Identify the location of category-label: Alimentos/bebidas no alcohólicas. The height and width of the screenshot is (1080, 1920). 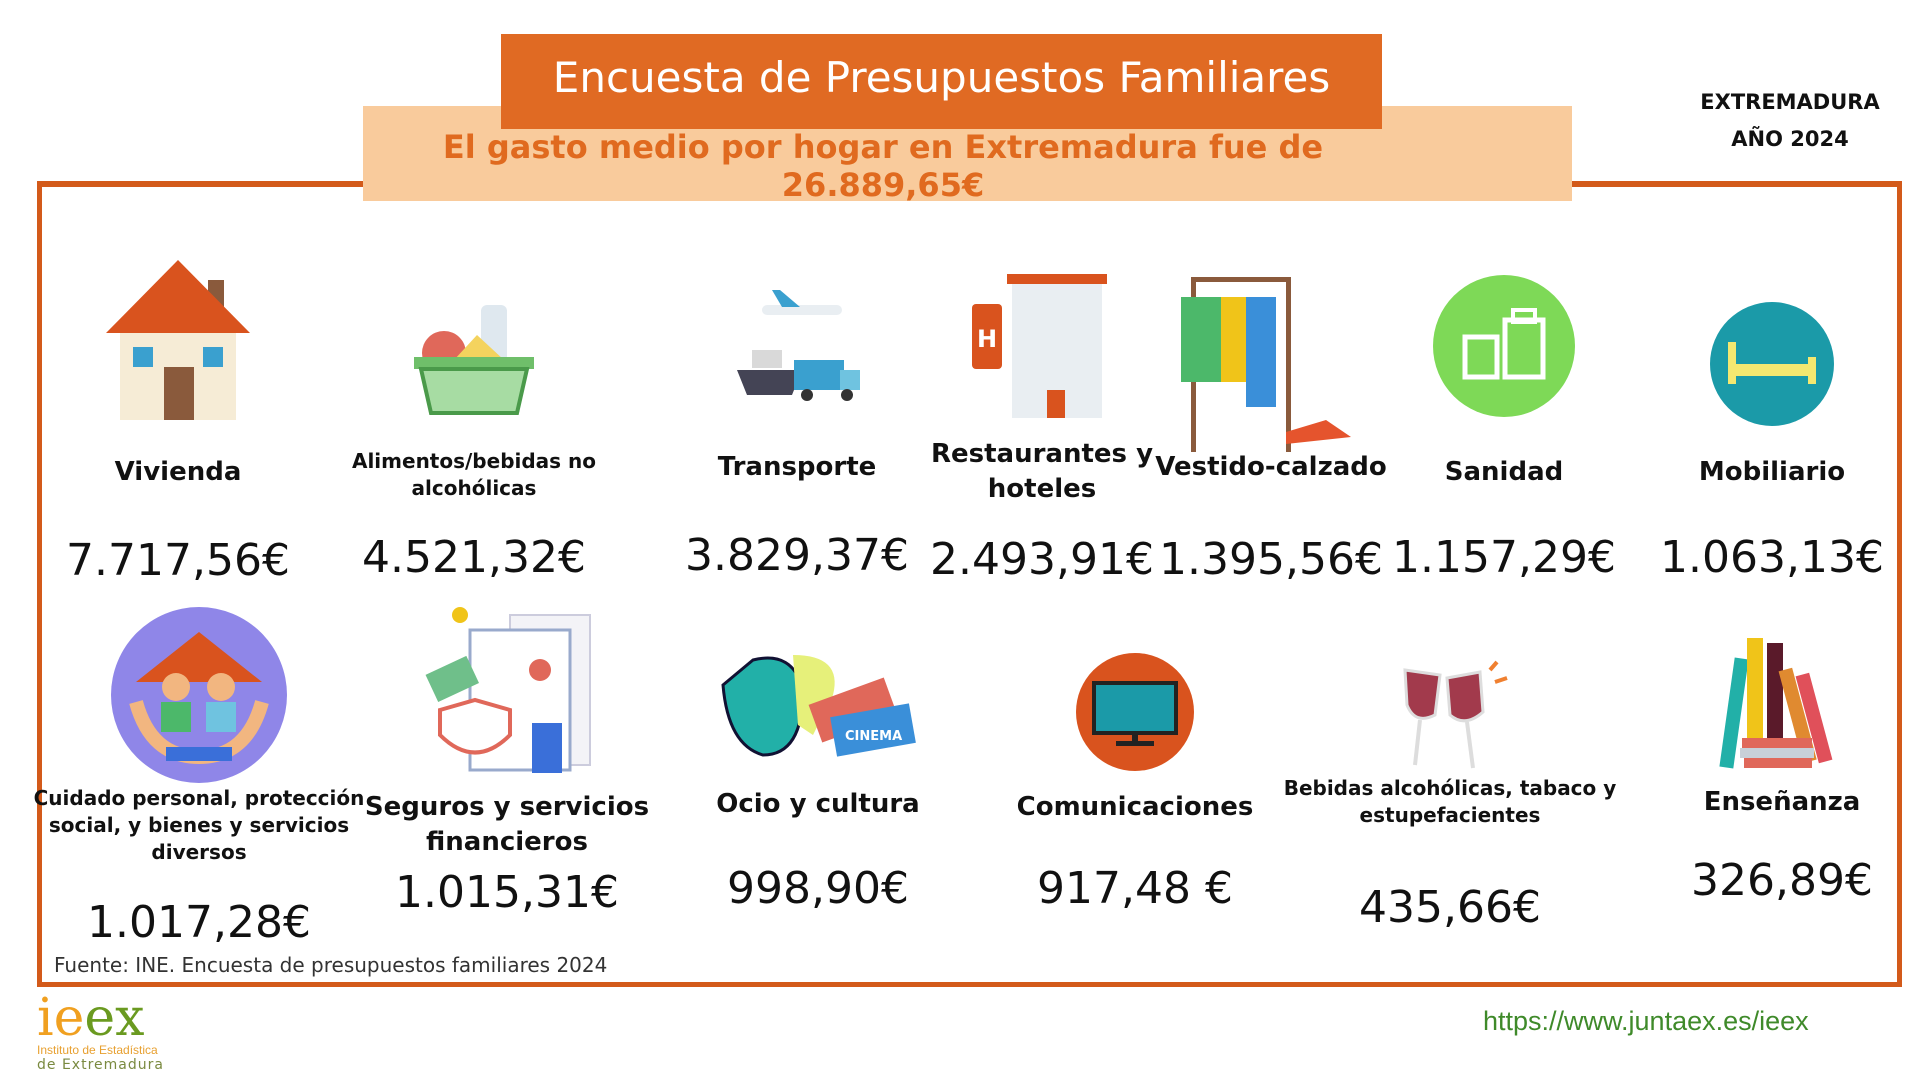
(474, 474).